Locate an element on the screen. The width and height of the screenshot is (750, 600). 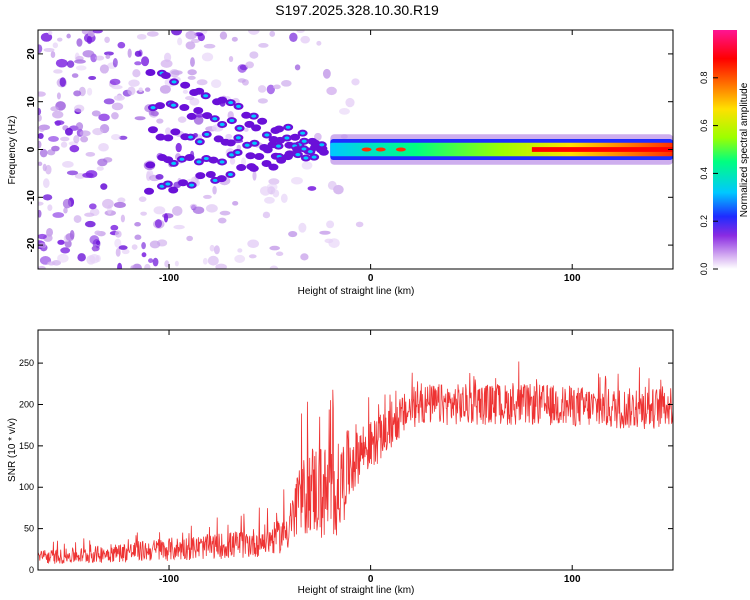
snr-x-label: Height of straight line (km) is located at coordinates (356, 590).